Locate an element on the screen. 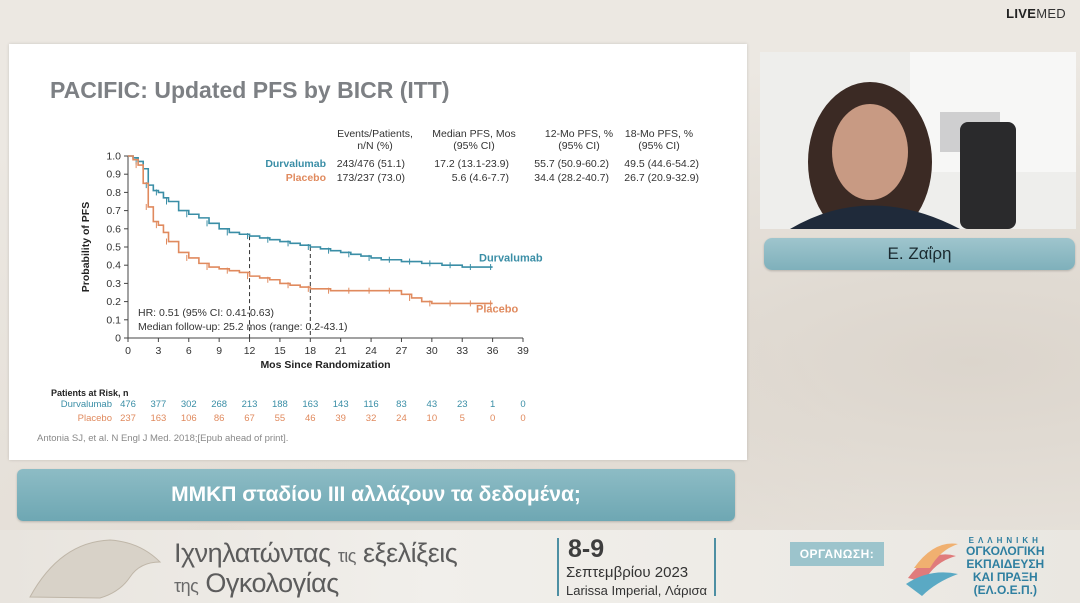 This screenshot has height=603, width=1080. x-tick-label: 18 is located at coordinates (310, 351).